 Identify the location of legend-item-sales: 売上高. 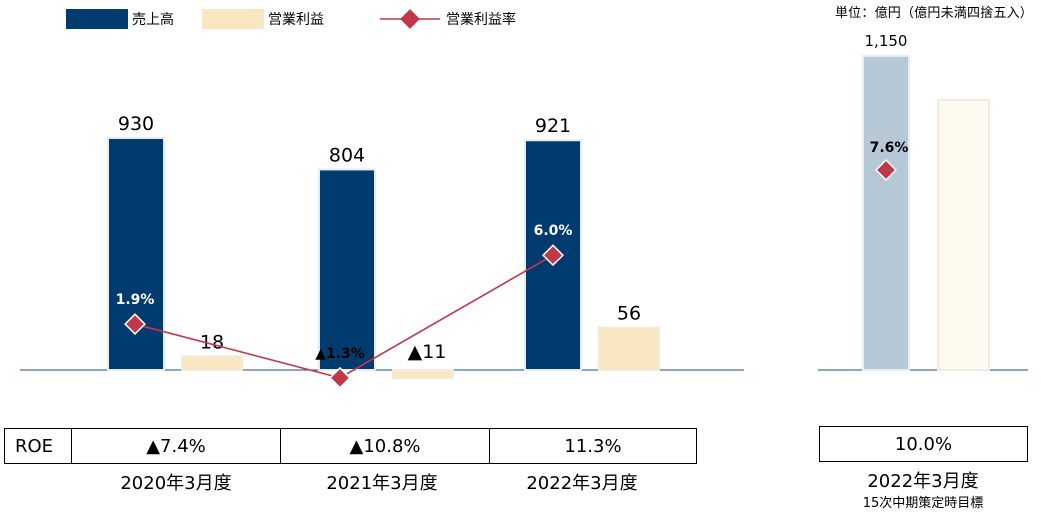
(120, 19).